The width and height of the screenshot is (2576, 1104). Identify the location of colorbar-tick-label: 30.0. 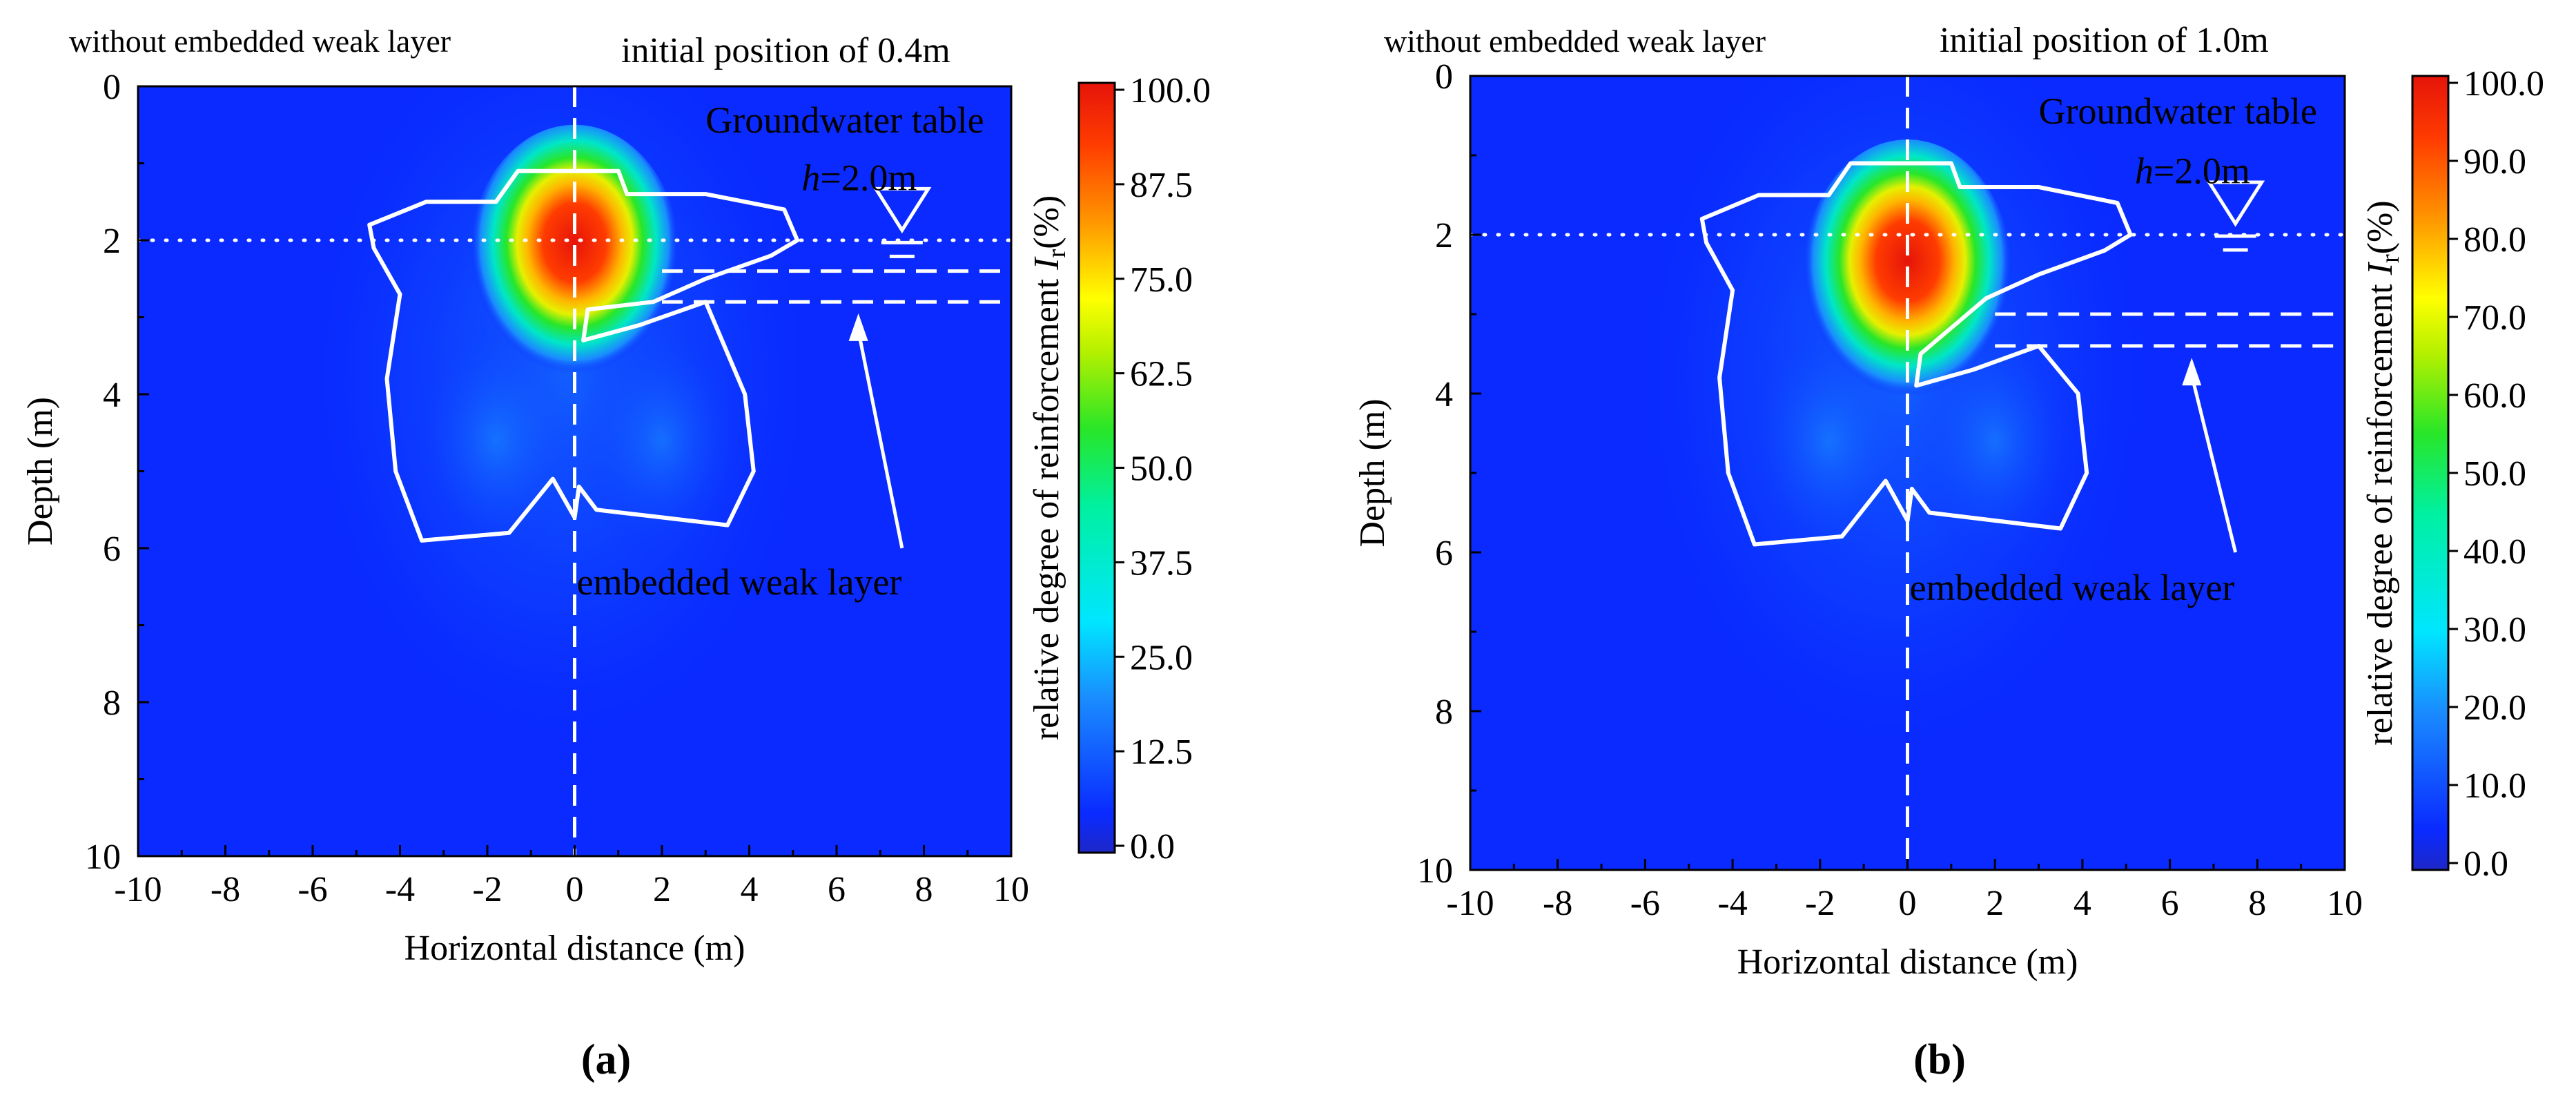
(2494, 630).